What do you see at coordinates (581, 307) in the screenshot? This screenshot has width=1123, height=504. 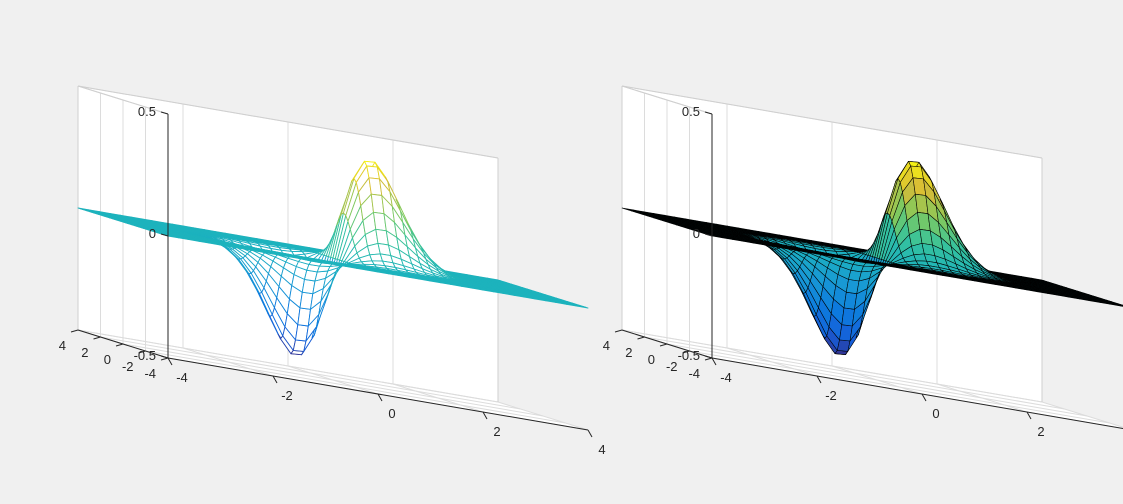 I see `mesh-cell` at bounding box center [581, 307].